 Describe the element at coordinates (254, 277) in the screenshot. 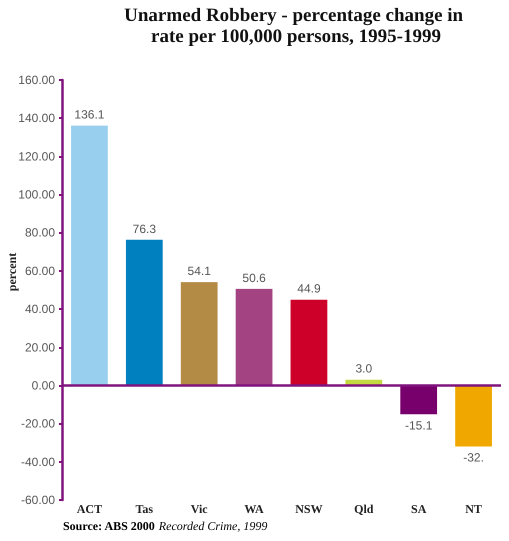

I see `data-label: 50.6` at that location.